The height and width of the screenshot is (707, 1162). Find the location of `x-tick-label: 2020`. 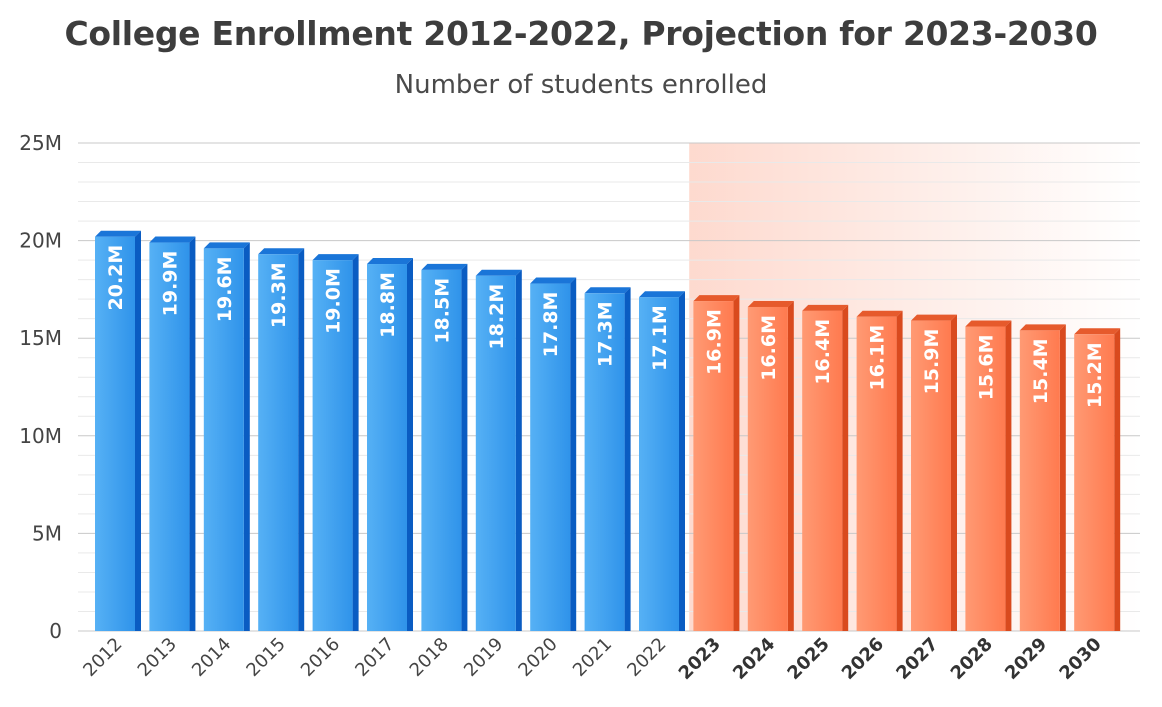

x-tick-label: 2020 is located at coordinates (537, 657).